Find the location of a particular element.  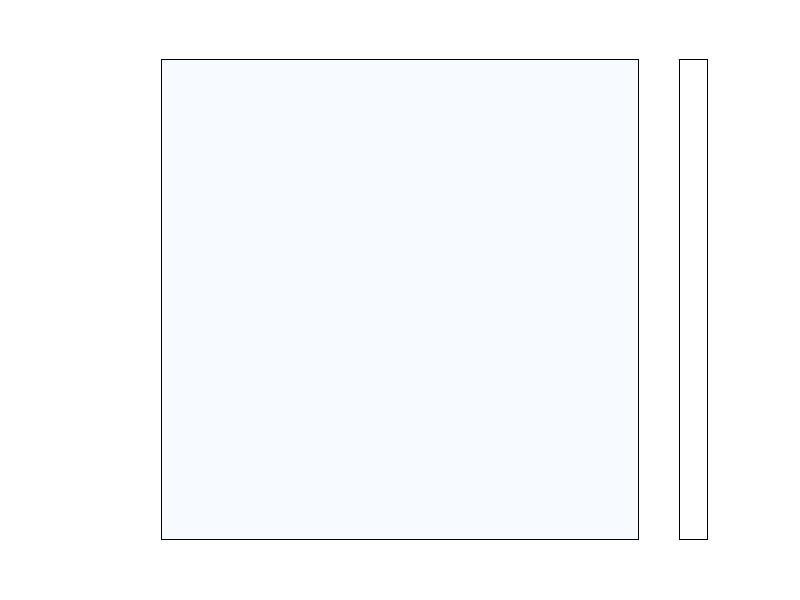

colorbar is located at coordinates (693, 299).